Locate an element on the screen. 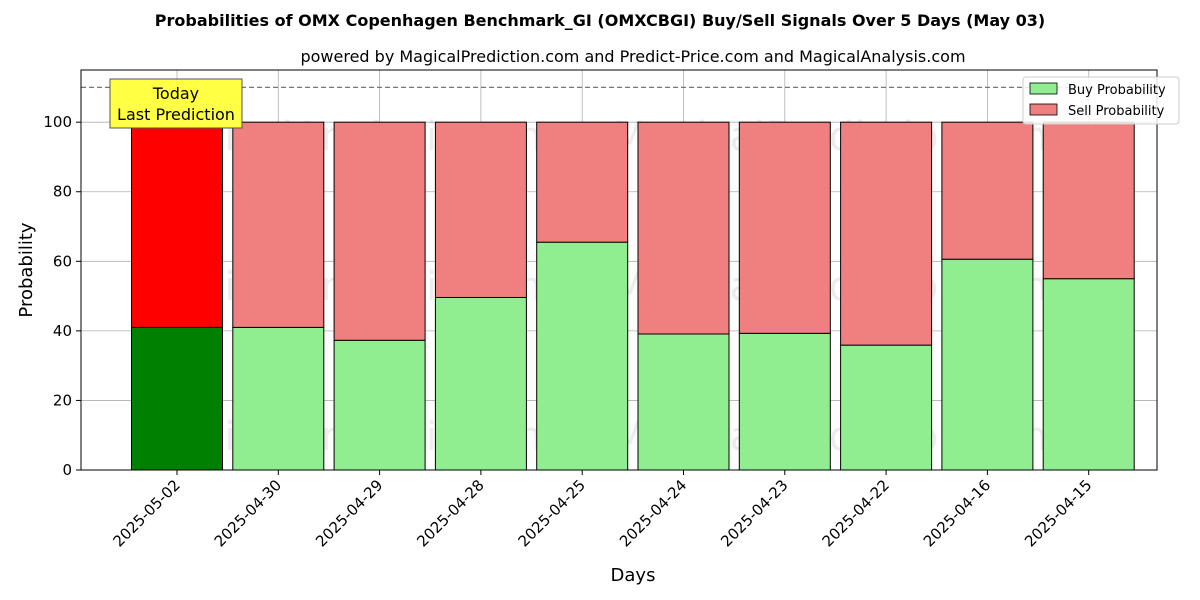  annotation-box is located at coordinates (176, 103).